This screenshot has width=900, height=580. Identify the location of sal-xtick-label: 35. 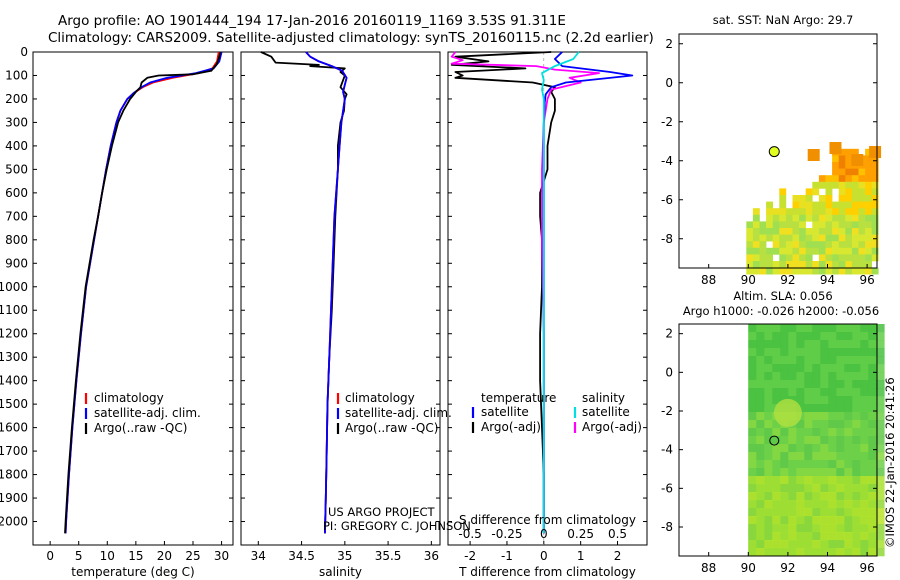
(344, 556).